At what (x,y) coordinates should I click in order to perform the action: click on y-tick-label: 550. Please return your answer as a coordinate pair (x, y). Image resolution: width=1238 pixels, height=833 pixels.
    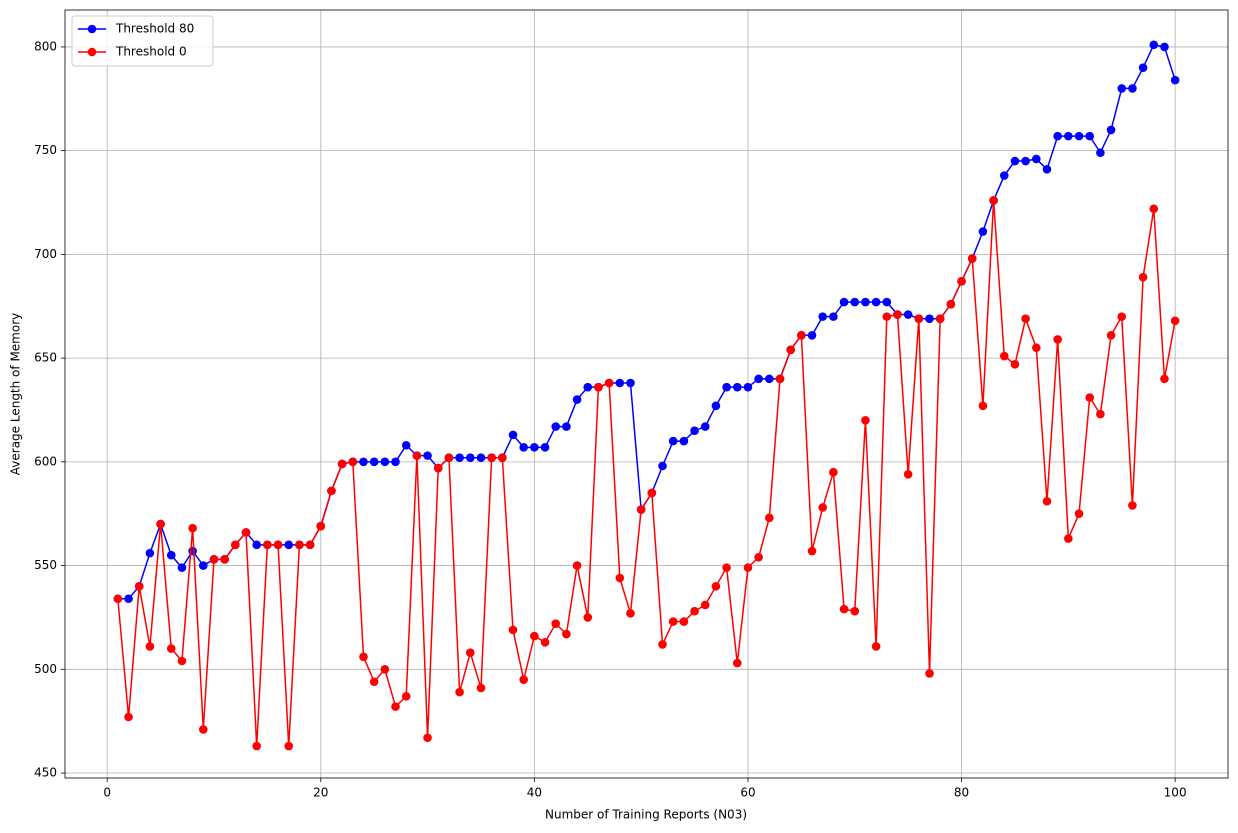
    Looking at the image, I should click on (45, 565).